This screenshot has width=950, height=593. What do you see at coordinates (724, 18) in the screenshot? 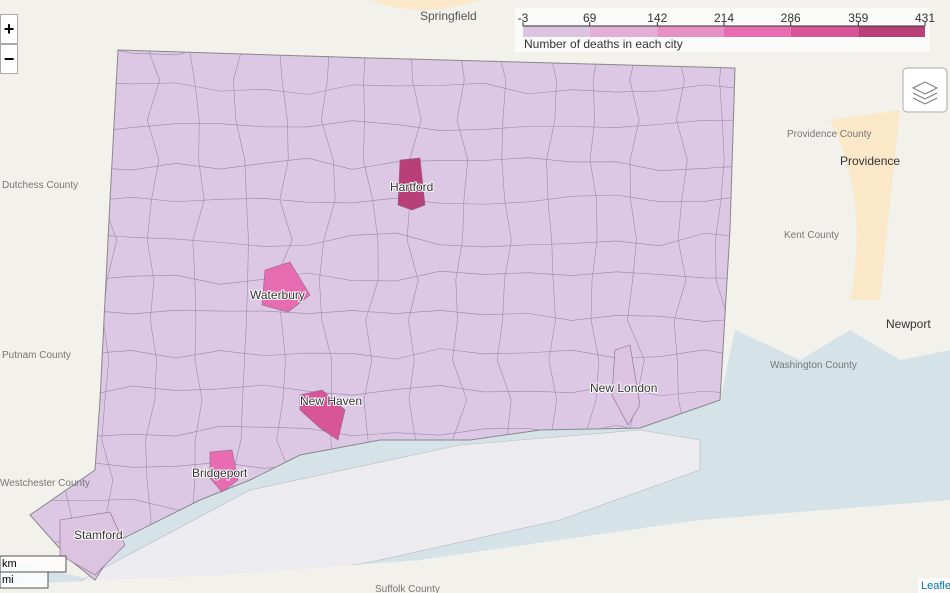
I see `legend-tick-label: 214` at bounding box center [724, 18].